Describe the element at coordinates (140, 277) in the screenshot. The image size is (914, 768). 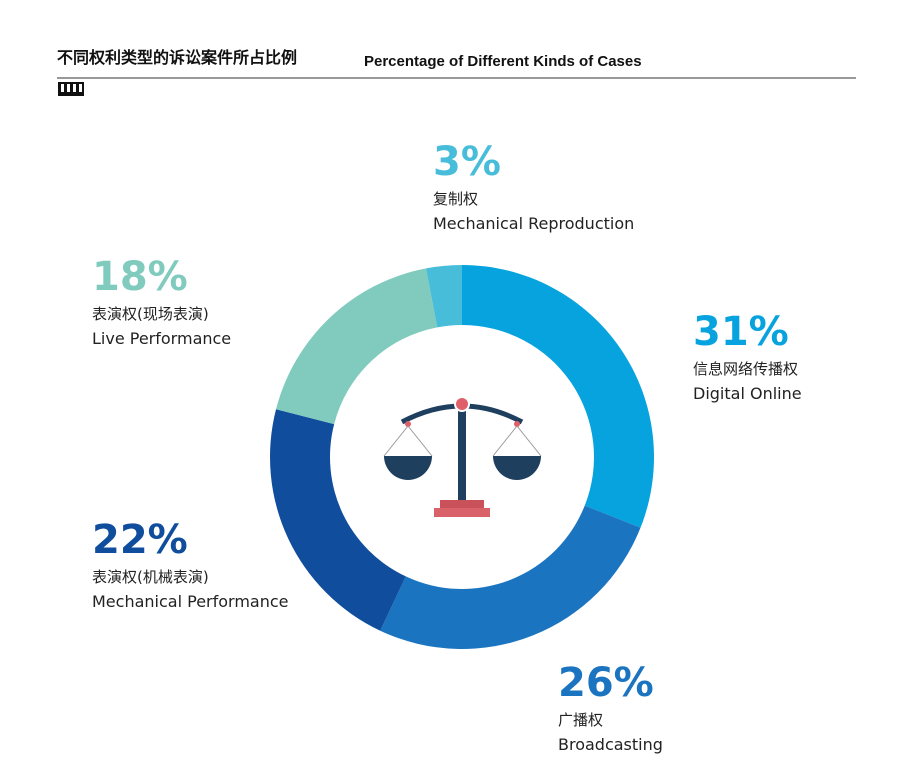
I see `value-label: 18%` at that location.